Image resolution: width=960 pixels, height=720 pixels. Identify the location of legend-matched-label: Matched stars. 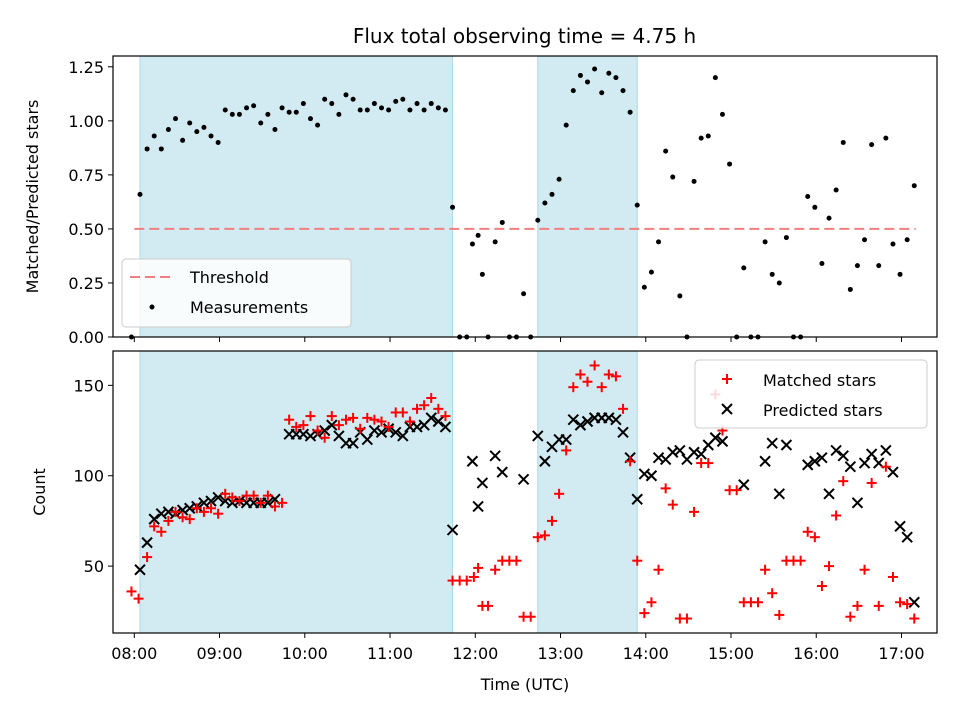
(819, 380).